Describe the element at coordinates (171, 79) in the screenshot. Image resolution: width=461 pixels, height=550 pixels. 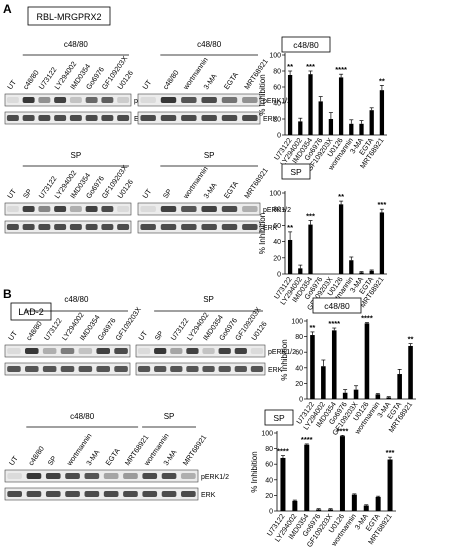
I see `lane-label: c48/80` at that location.